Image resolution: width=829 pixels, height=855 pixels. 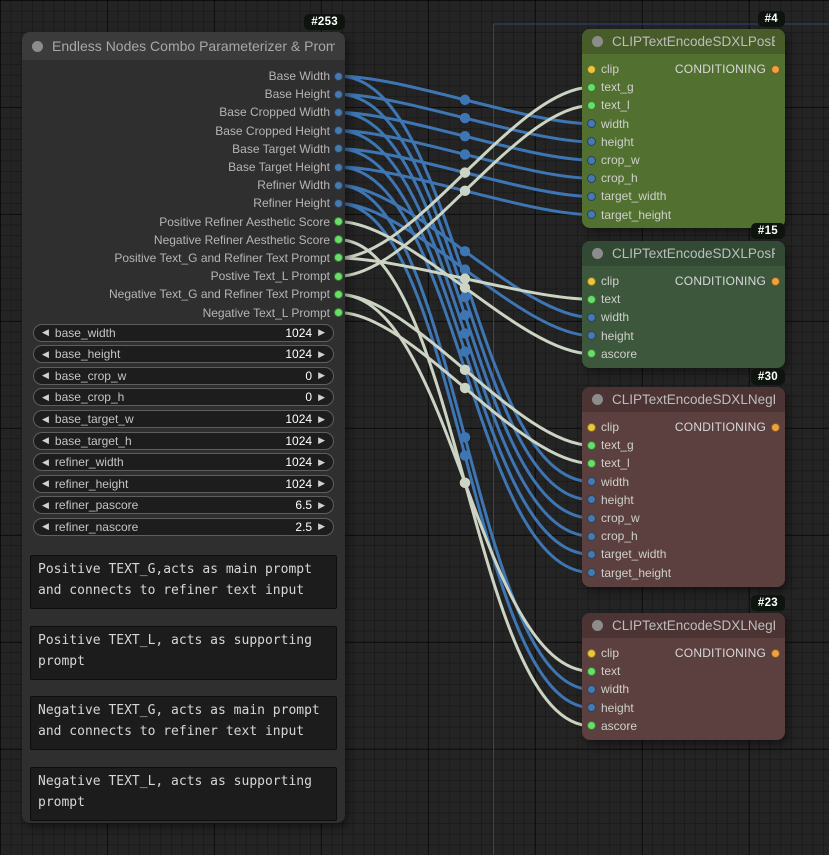 I want to click on widget-base_target_w: ◀ base_target_w 1024 ▶, so click(x=183, y=419).